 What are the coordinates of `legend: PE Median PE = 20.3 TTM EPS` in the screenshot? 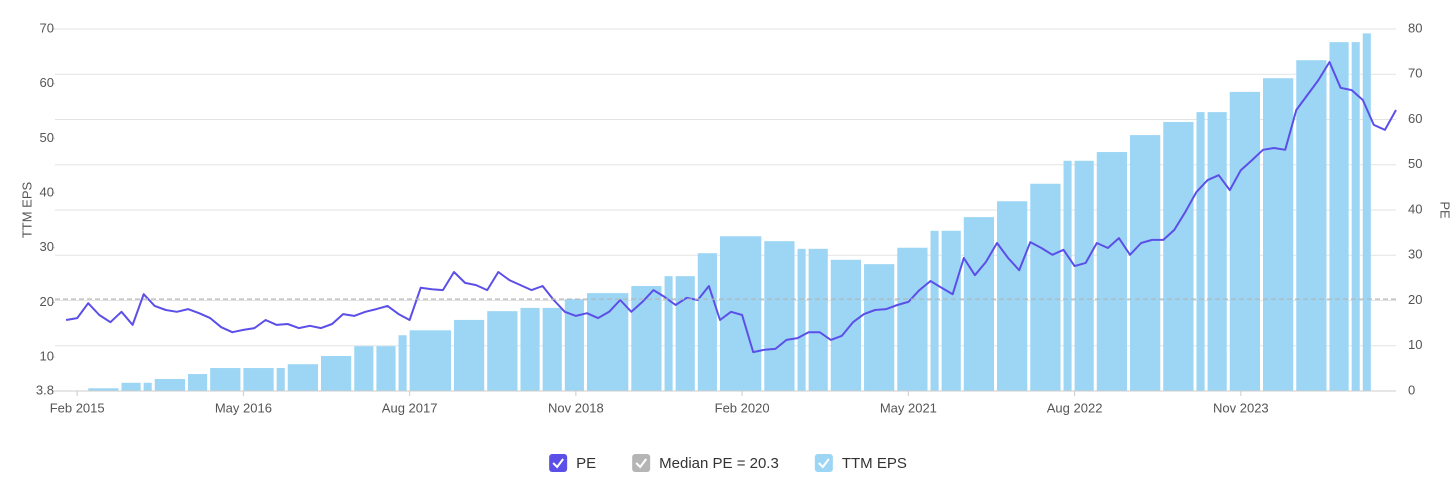 It's located at (728, 463).